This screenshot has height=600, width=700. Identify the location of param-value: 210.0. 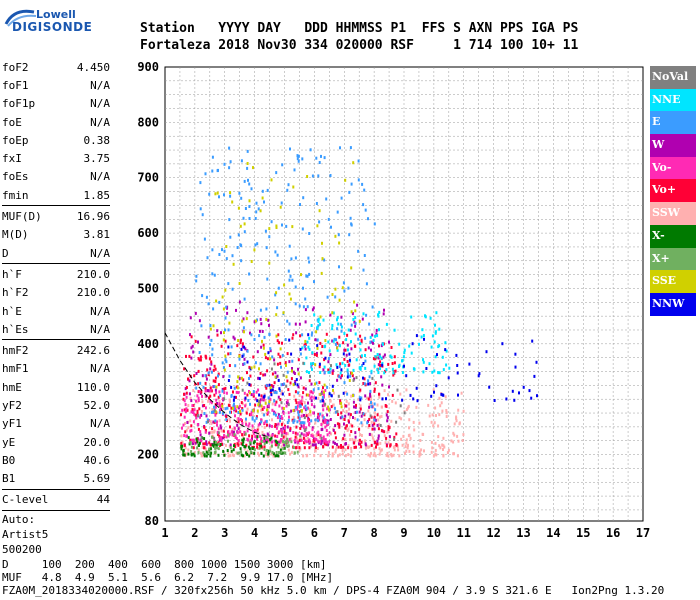
(93, 293).